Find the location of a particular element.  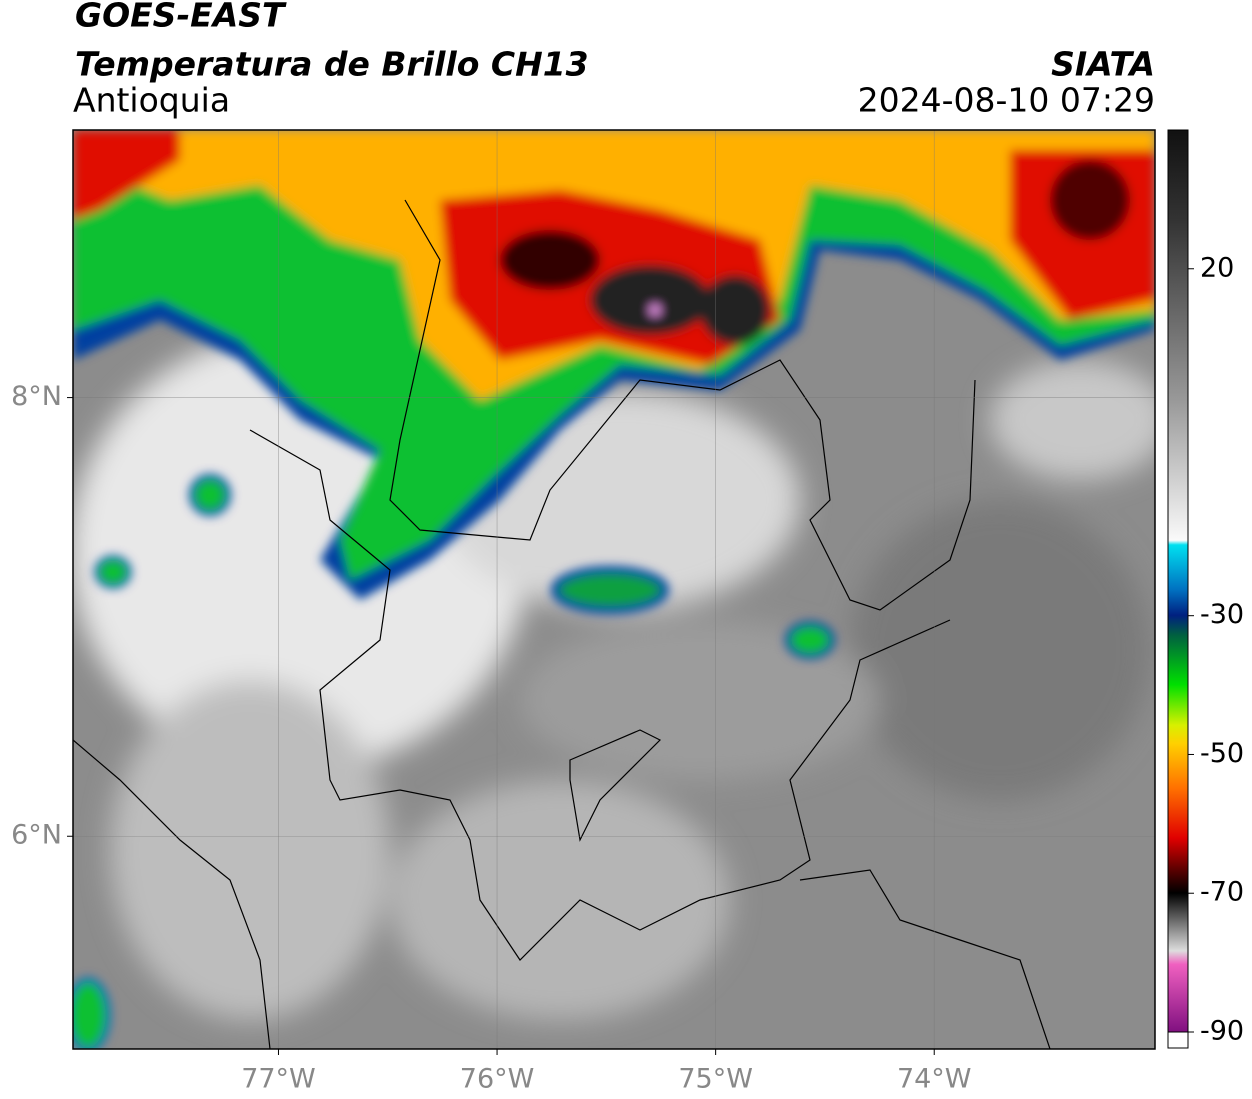

lon-tick-label: 77°W is located at coordinates (278, 1079).